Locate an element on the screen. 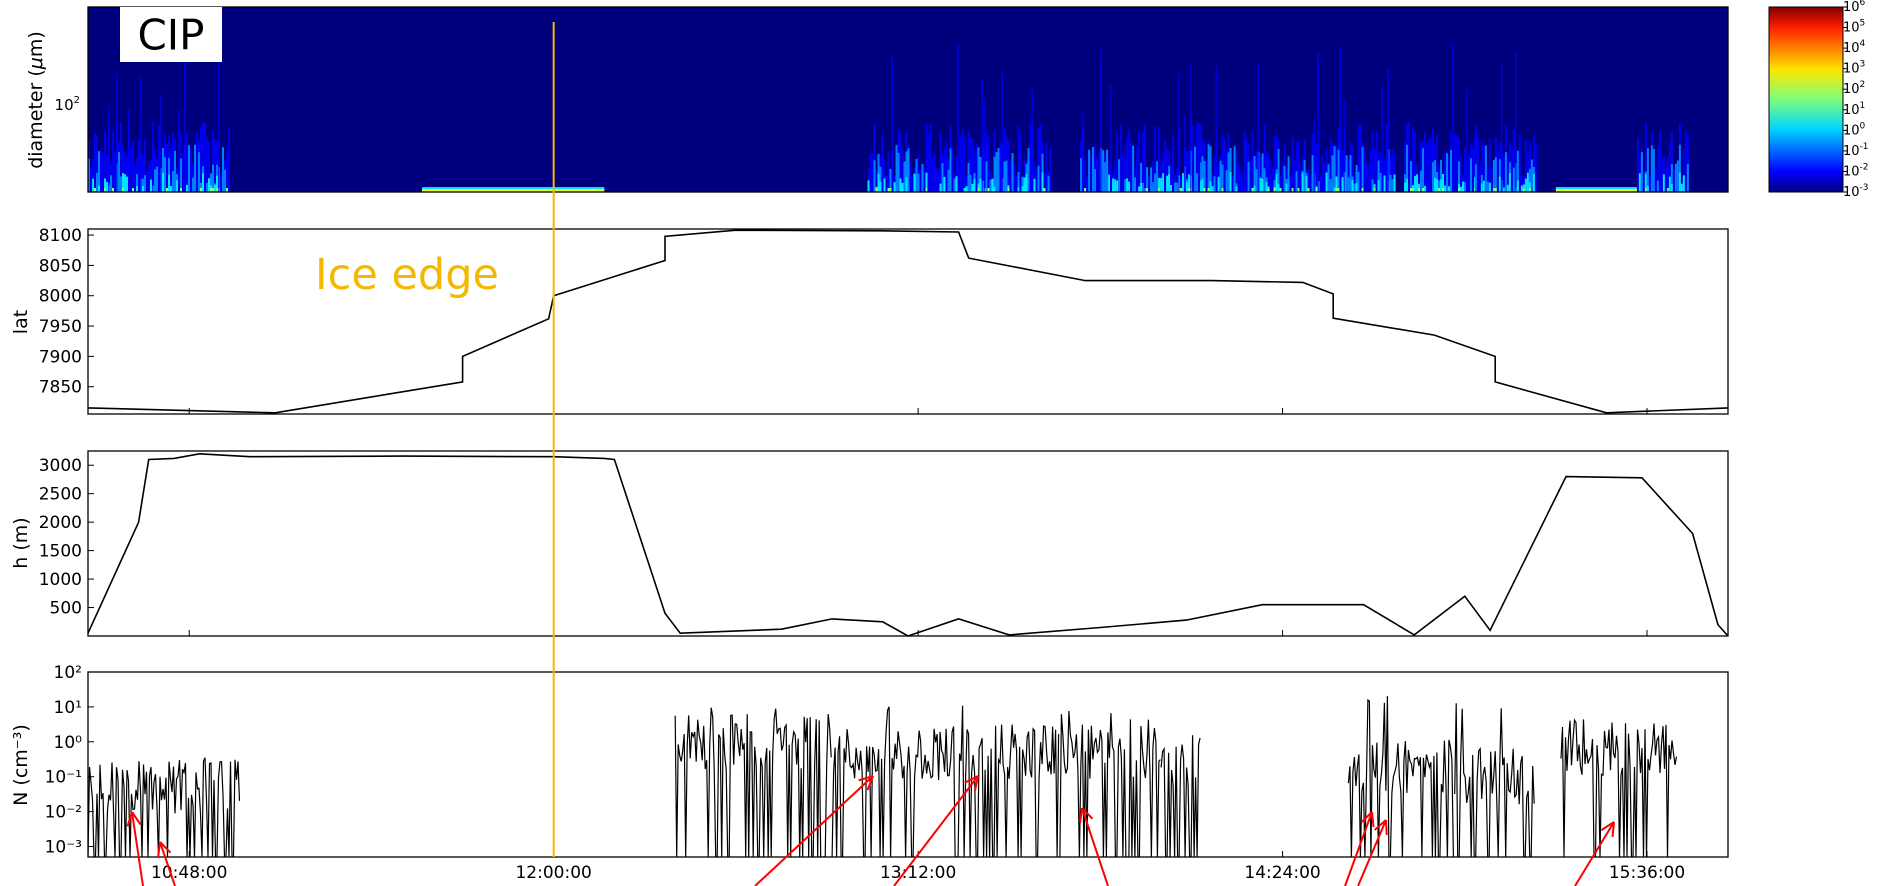 The height and width of the screenshot is (886, 1884). xtick-label: 13:12:00 is located at coordinates (918, 873).